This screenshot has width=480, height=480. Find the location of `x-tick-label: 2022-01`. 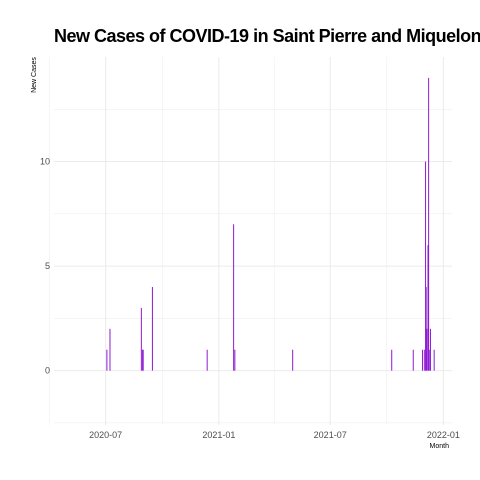

x-tick-label: 2022-01 is located at coordinates (443, 435).